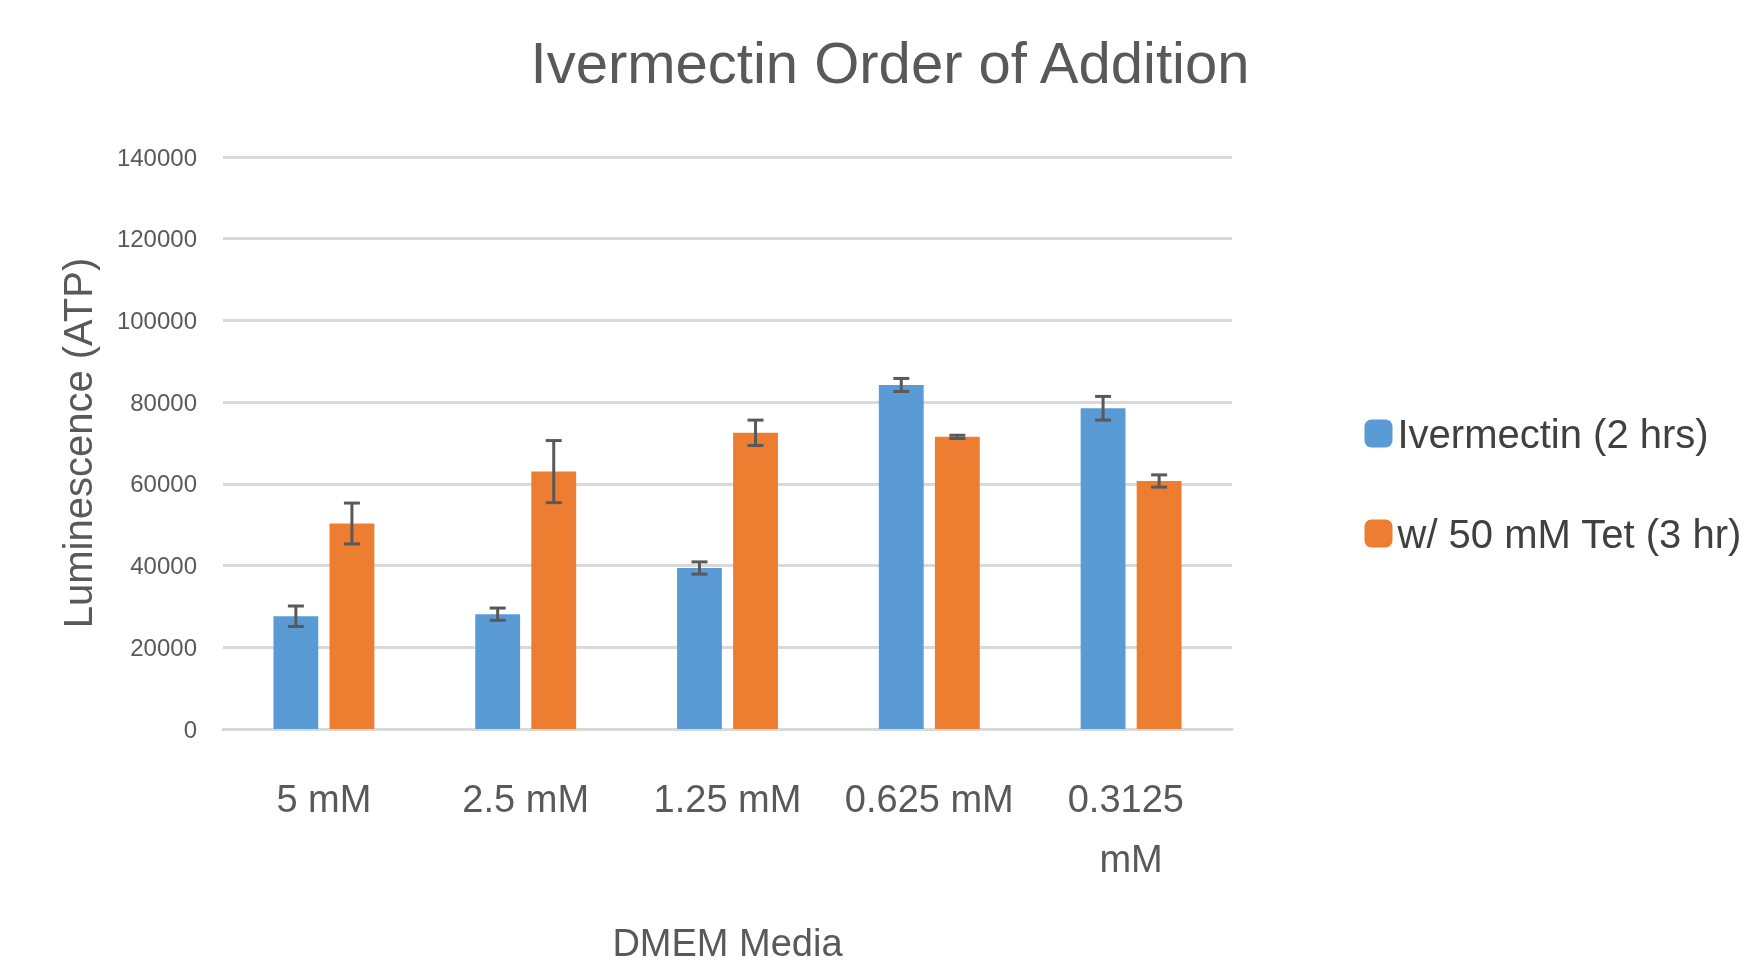  I want to click on x-tick-label: 2.5 mM, so click(526, 799).